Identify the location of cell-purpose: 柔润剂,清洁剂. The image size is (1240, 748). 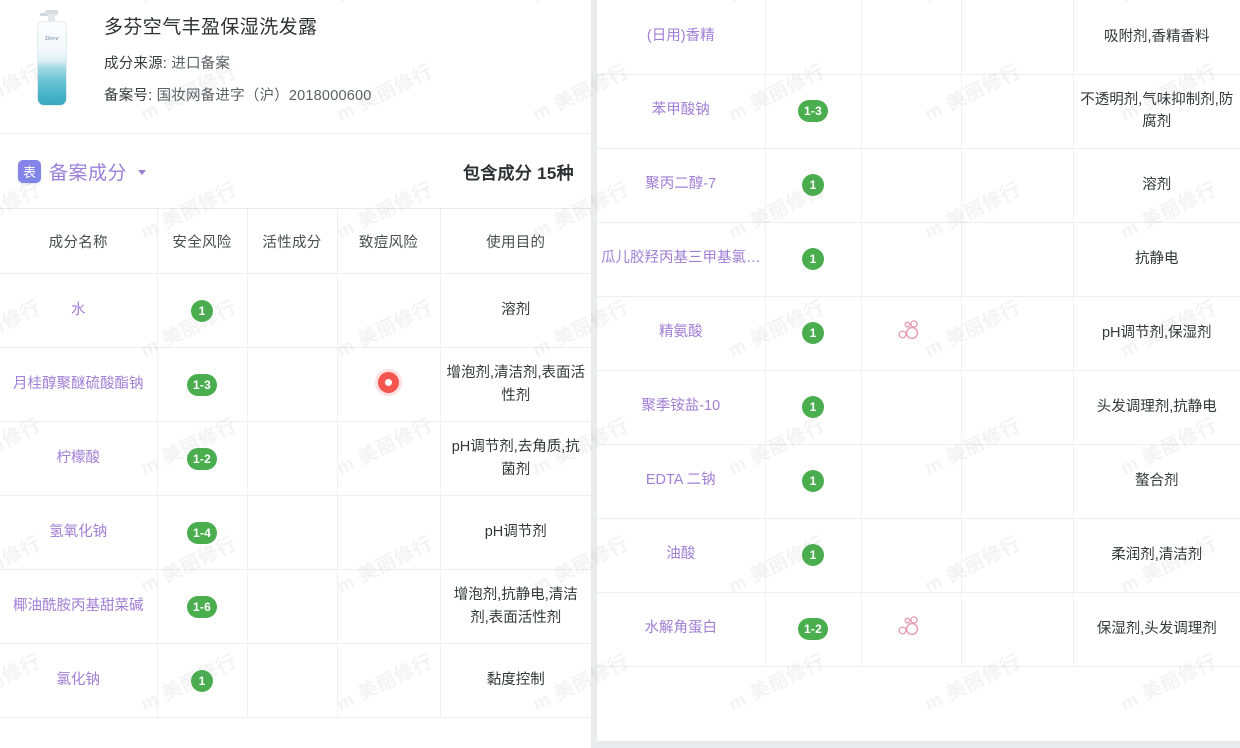
(1156, 555).